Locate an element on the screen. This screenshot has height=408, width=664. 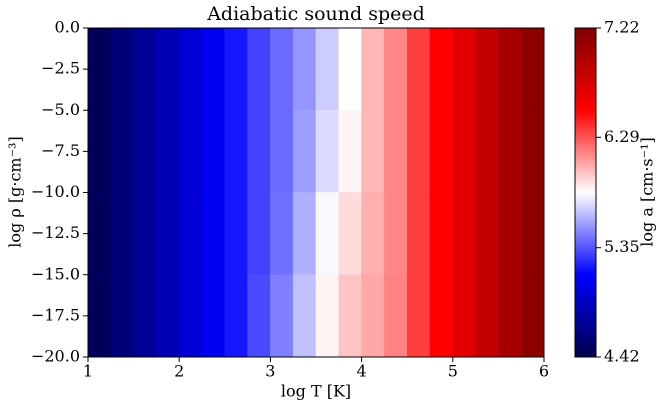
x-tick-label: 5 is located at coordinates (453, 371).